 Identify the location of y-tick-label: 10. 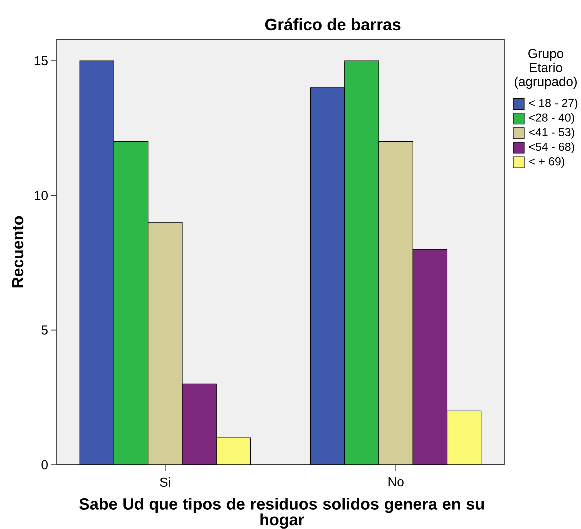
(41, 195).